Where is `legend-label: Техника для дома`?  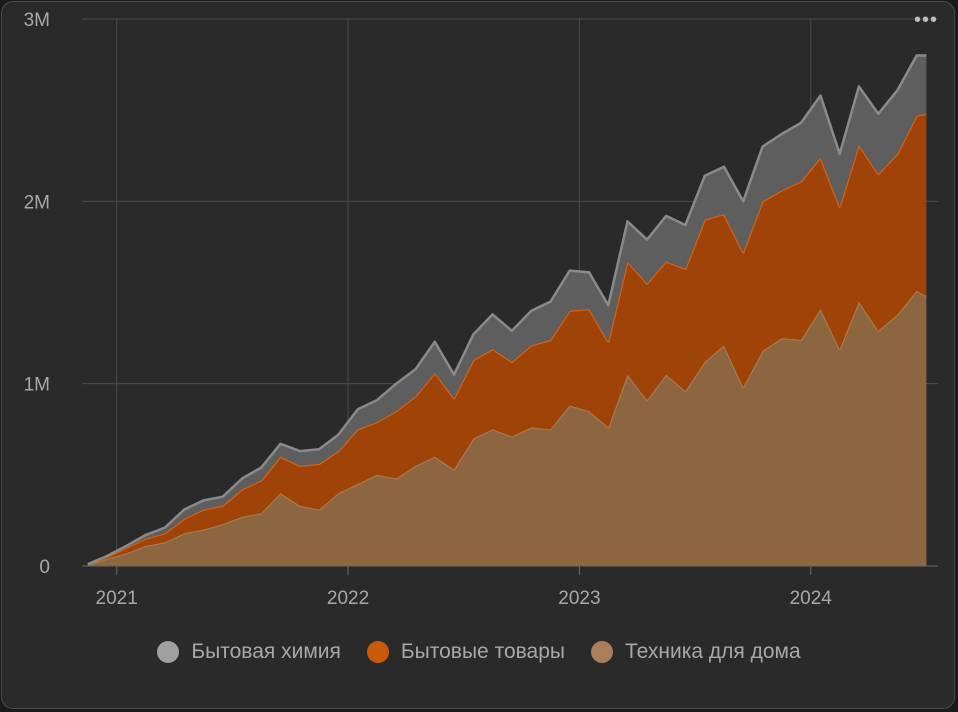
legend-label: Техника для дома is located at coordinates (713, 651).